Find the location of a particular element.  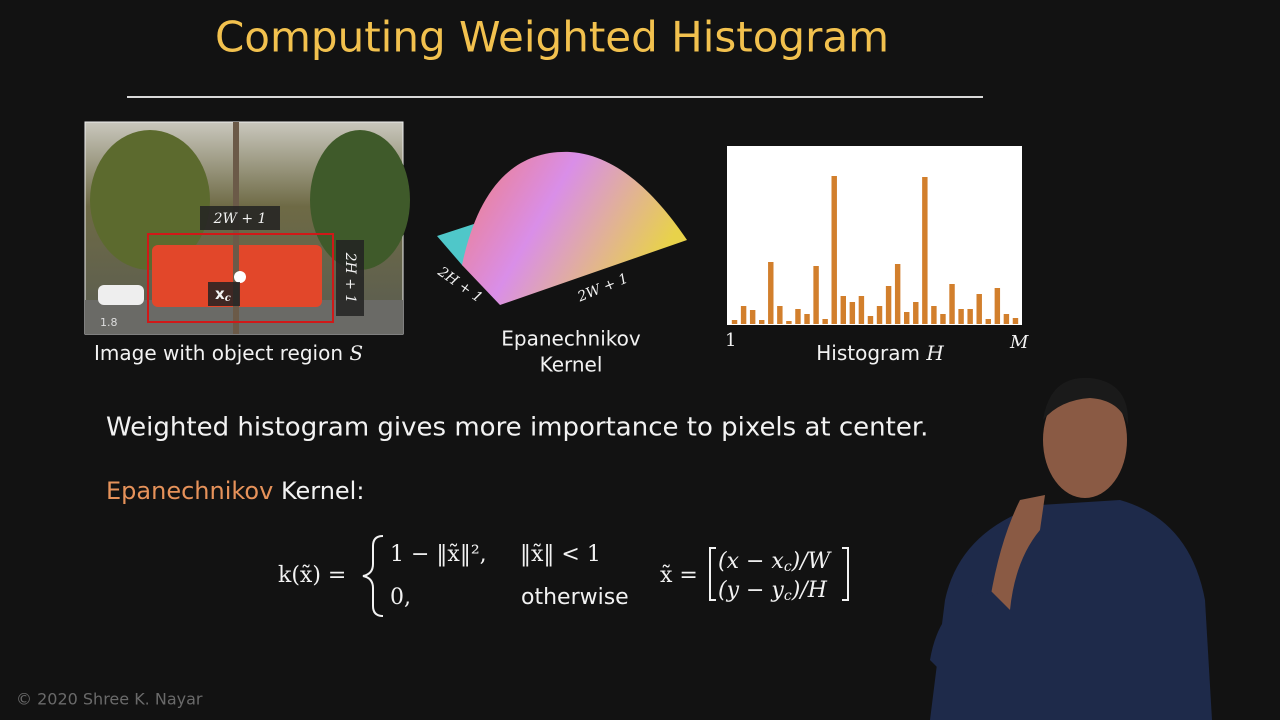

row-part: (y − y is located at coordinates (751, 590).